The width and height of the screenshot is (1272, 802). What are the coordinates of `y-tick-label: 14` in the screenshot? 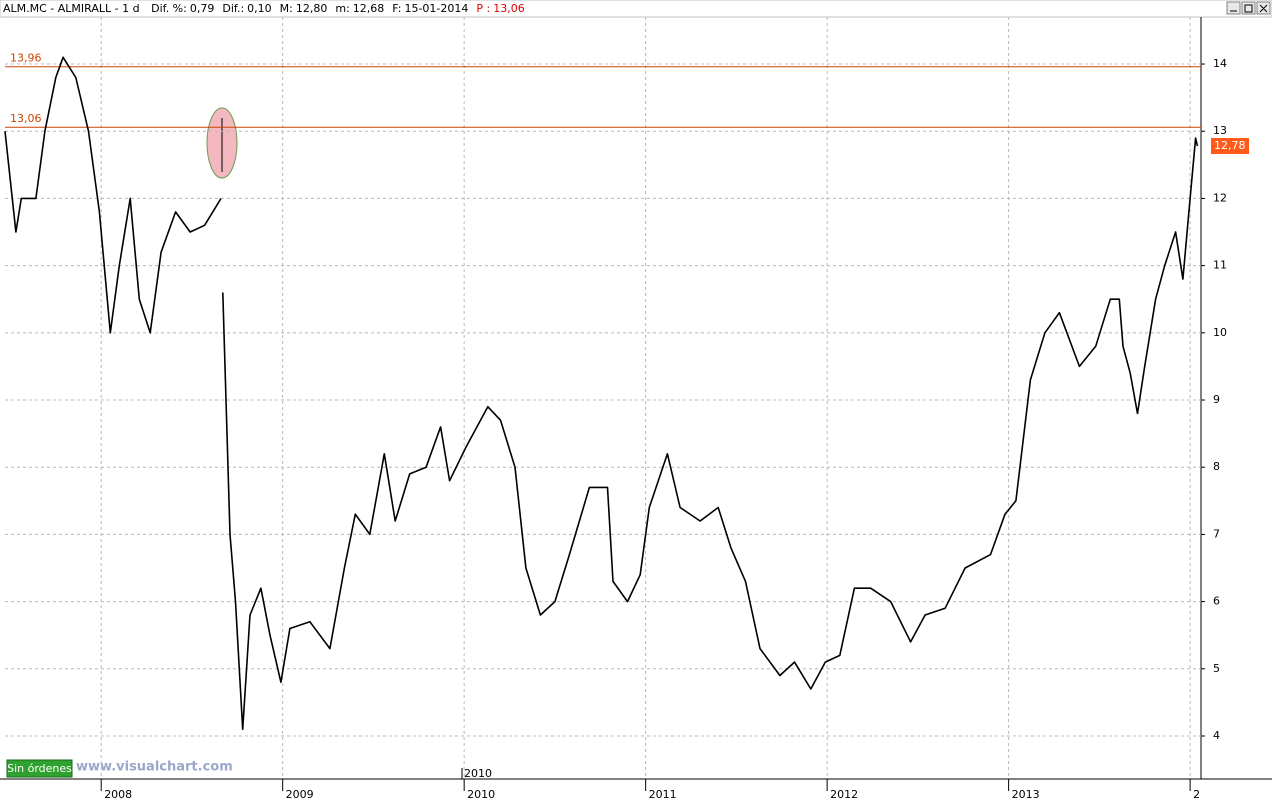 It's located at (1220, 63).